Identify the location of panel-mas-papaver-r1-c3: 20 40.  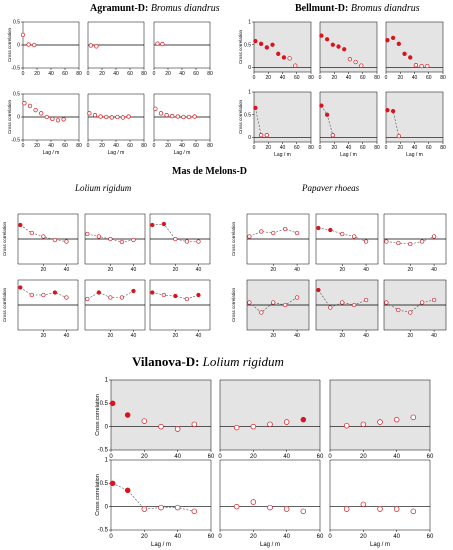
(415, 243).